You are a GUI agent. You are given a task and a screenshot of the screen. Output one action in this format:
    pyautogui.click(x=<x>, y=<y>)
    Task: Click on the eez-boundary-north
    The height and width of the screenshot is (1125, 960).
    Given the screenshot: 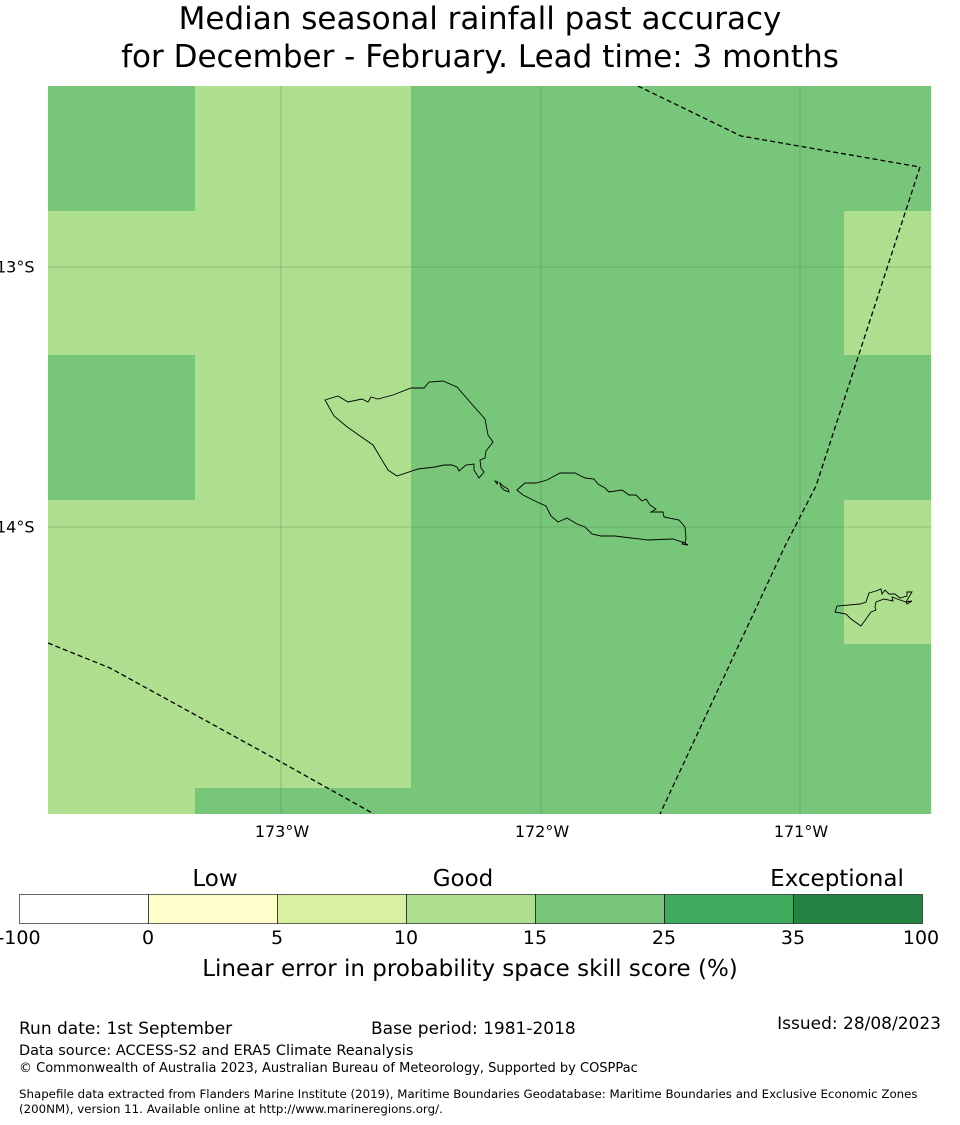 What is the action you would take?
    pyautogui.click(x=779, y=127)
    